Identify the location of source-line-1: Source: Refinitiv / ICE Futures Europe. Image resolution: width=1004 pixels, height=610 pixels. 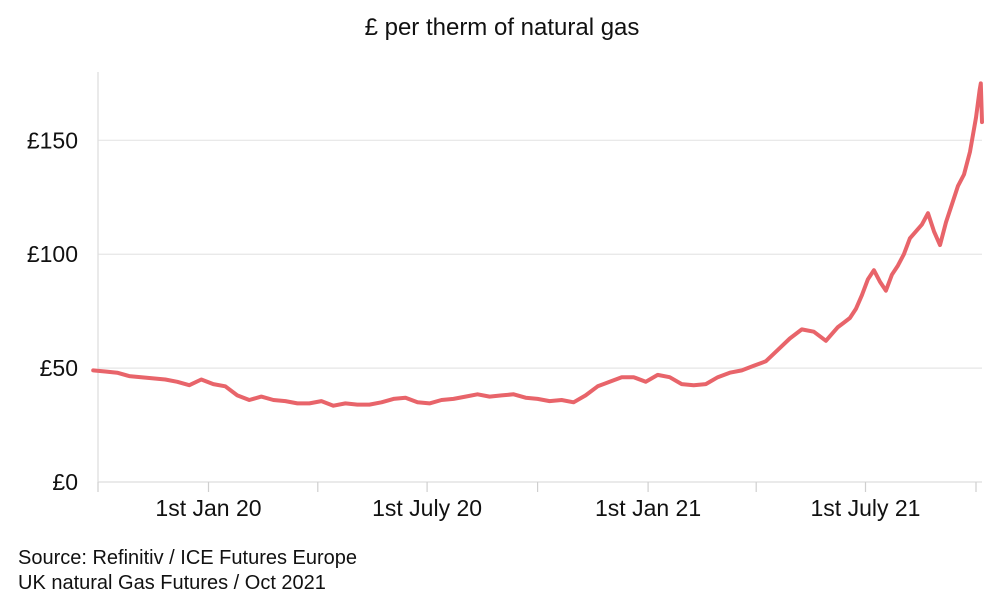
(188, 558).